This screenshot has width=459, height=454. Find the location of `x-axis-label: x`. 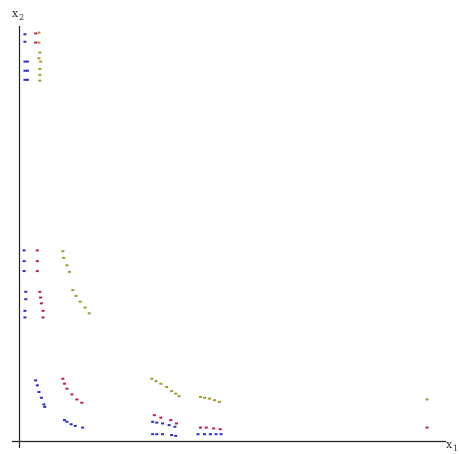

x-axis-label: x is located at coordinates (449, 444).